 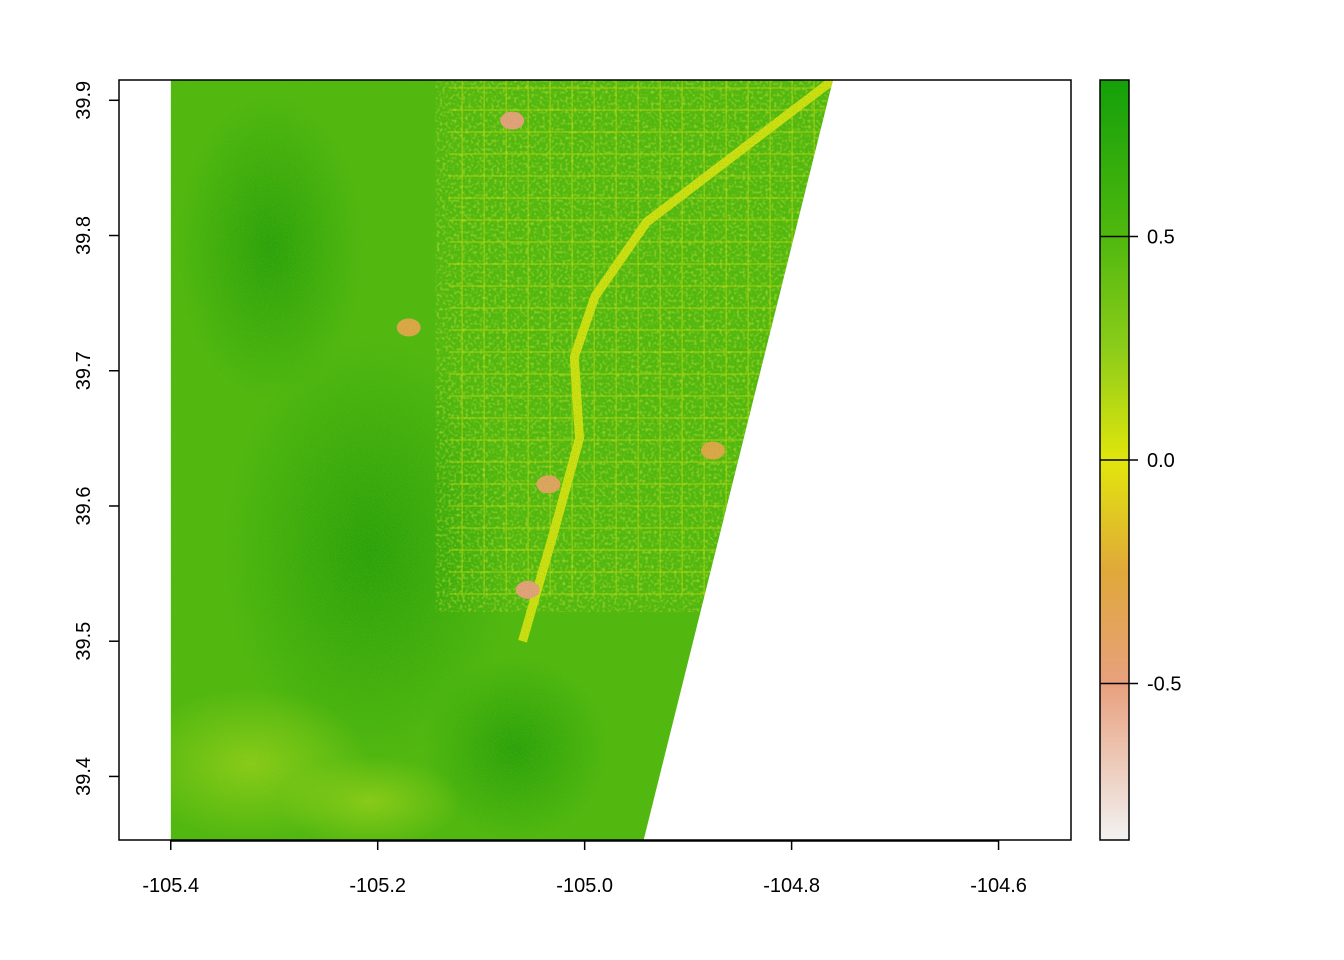 I want to click on y-axis: 39.4 39.5 39.6 39.7 39.8 39.9, so click(x=96, y=438).